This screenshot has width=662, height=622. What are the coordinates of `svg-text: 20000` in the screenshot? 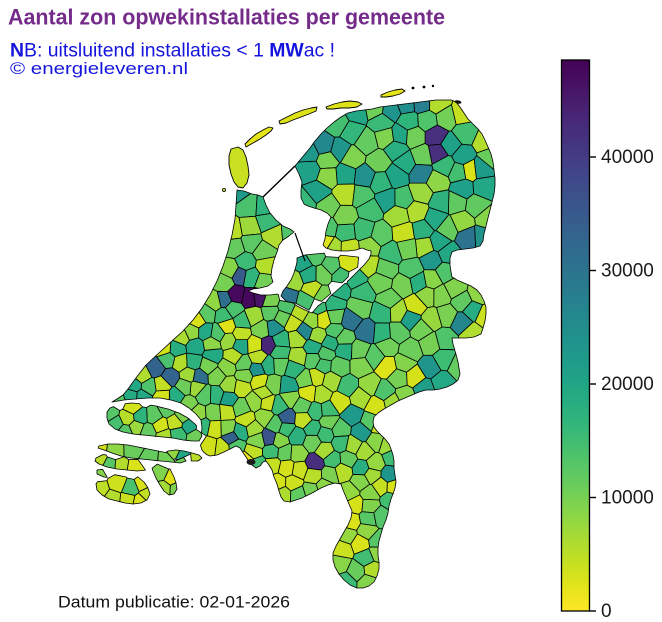 It's located at (627, 384).